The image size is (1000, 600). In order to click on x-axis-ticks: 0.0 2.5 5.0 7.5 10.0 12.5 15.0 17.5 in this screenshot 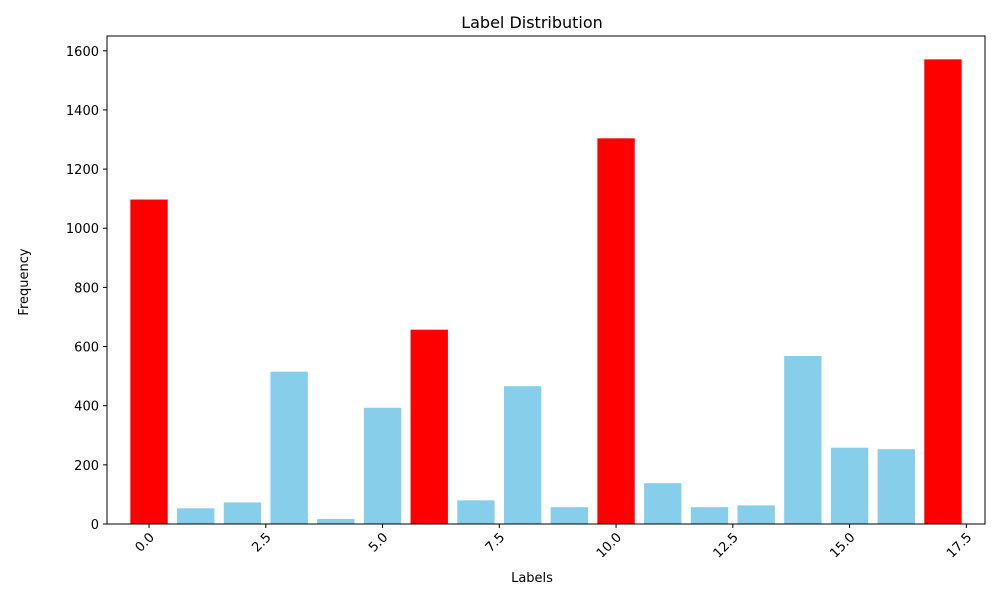, I will do `click(554, 542)`.